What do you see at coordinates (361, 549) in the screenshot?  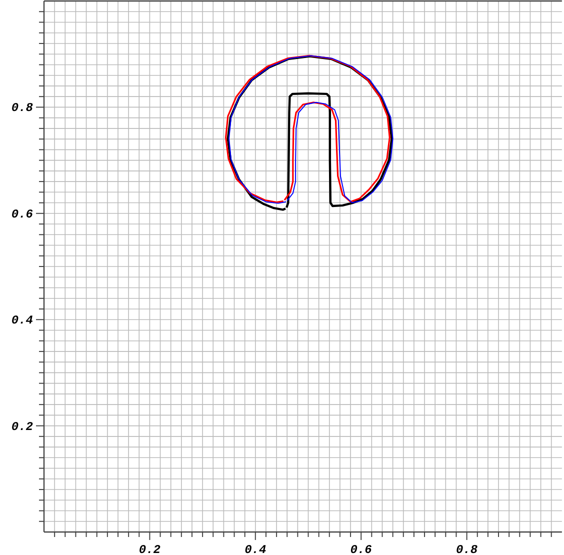 I see `x-tick-label: 0.6` at bounding box center [361, 549].